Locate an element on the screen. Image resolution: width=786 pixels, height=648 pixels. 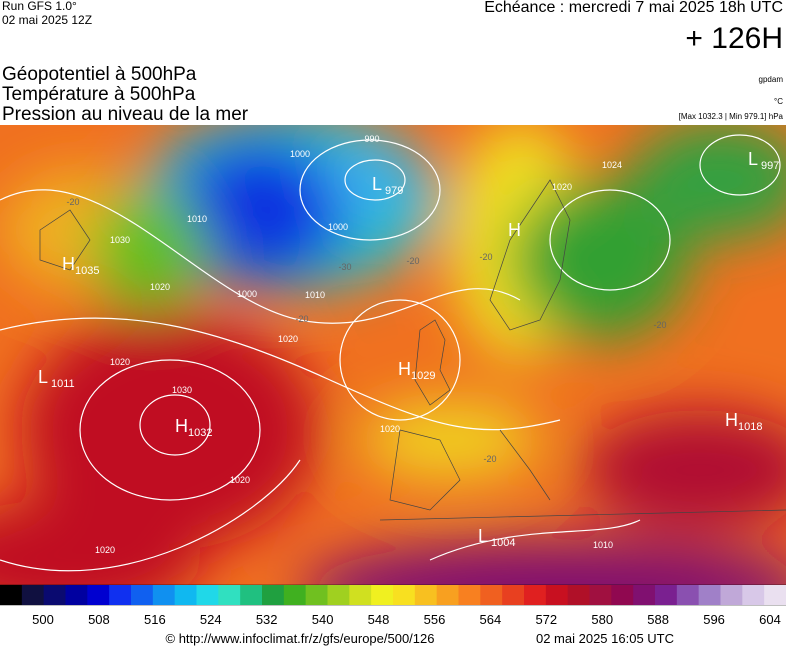
field-name: Température à 500hPa is located at coordinates (99, 94).